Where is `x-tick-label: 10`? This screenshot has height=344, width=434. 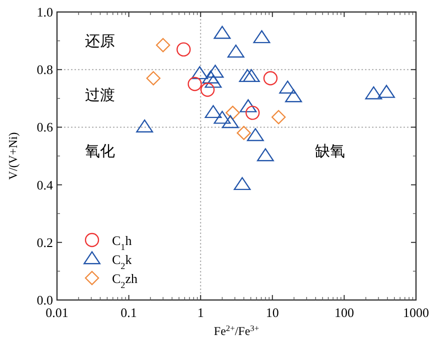
x-tick-label: 10 is located at coordinates (272, 312).